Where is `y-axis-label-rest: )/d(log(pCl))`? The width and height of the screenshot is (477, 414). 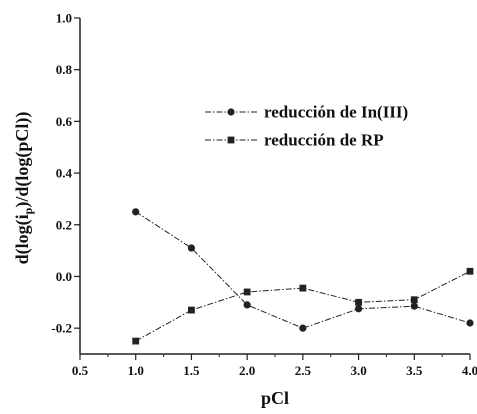
y-axis-label-rest: )/d(log(pCl)) is located at coordinates (22, 160).